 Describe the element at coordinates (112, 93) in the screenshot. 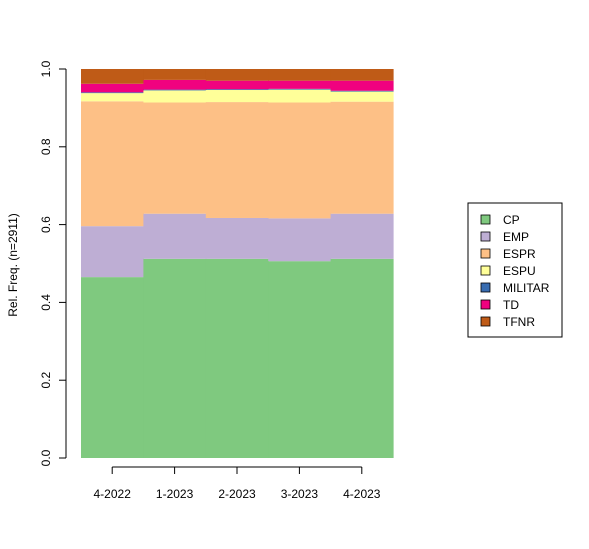

I see `bar-segment-militar-4-2022` at that location.